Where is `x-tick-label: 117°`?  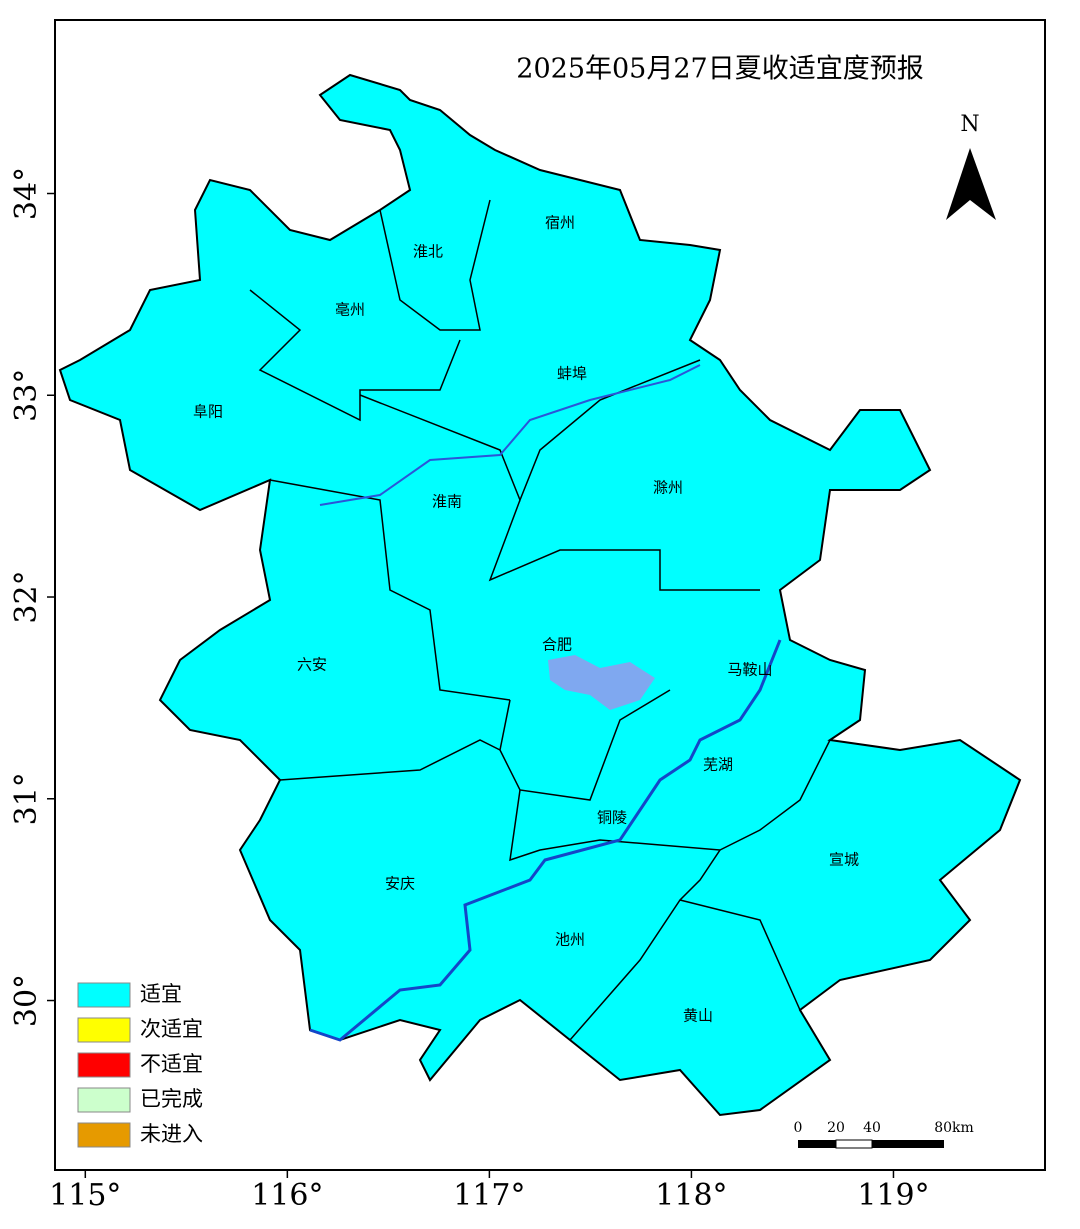 x-tick-label: 117° is located at coordinates (489, 1195).